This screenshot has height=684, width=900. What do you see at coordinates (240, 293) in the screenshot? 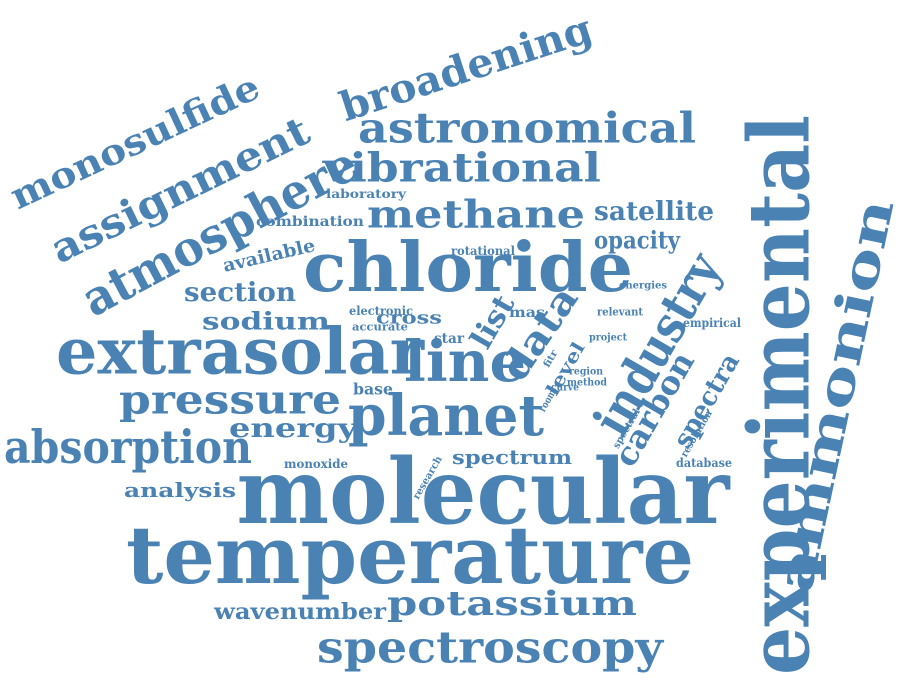
I see `cloud-word-section: section` at bounding box center [240, 293].